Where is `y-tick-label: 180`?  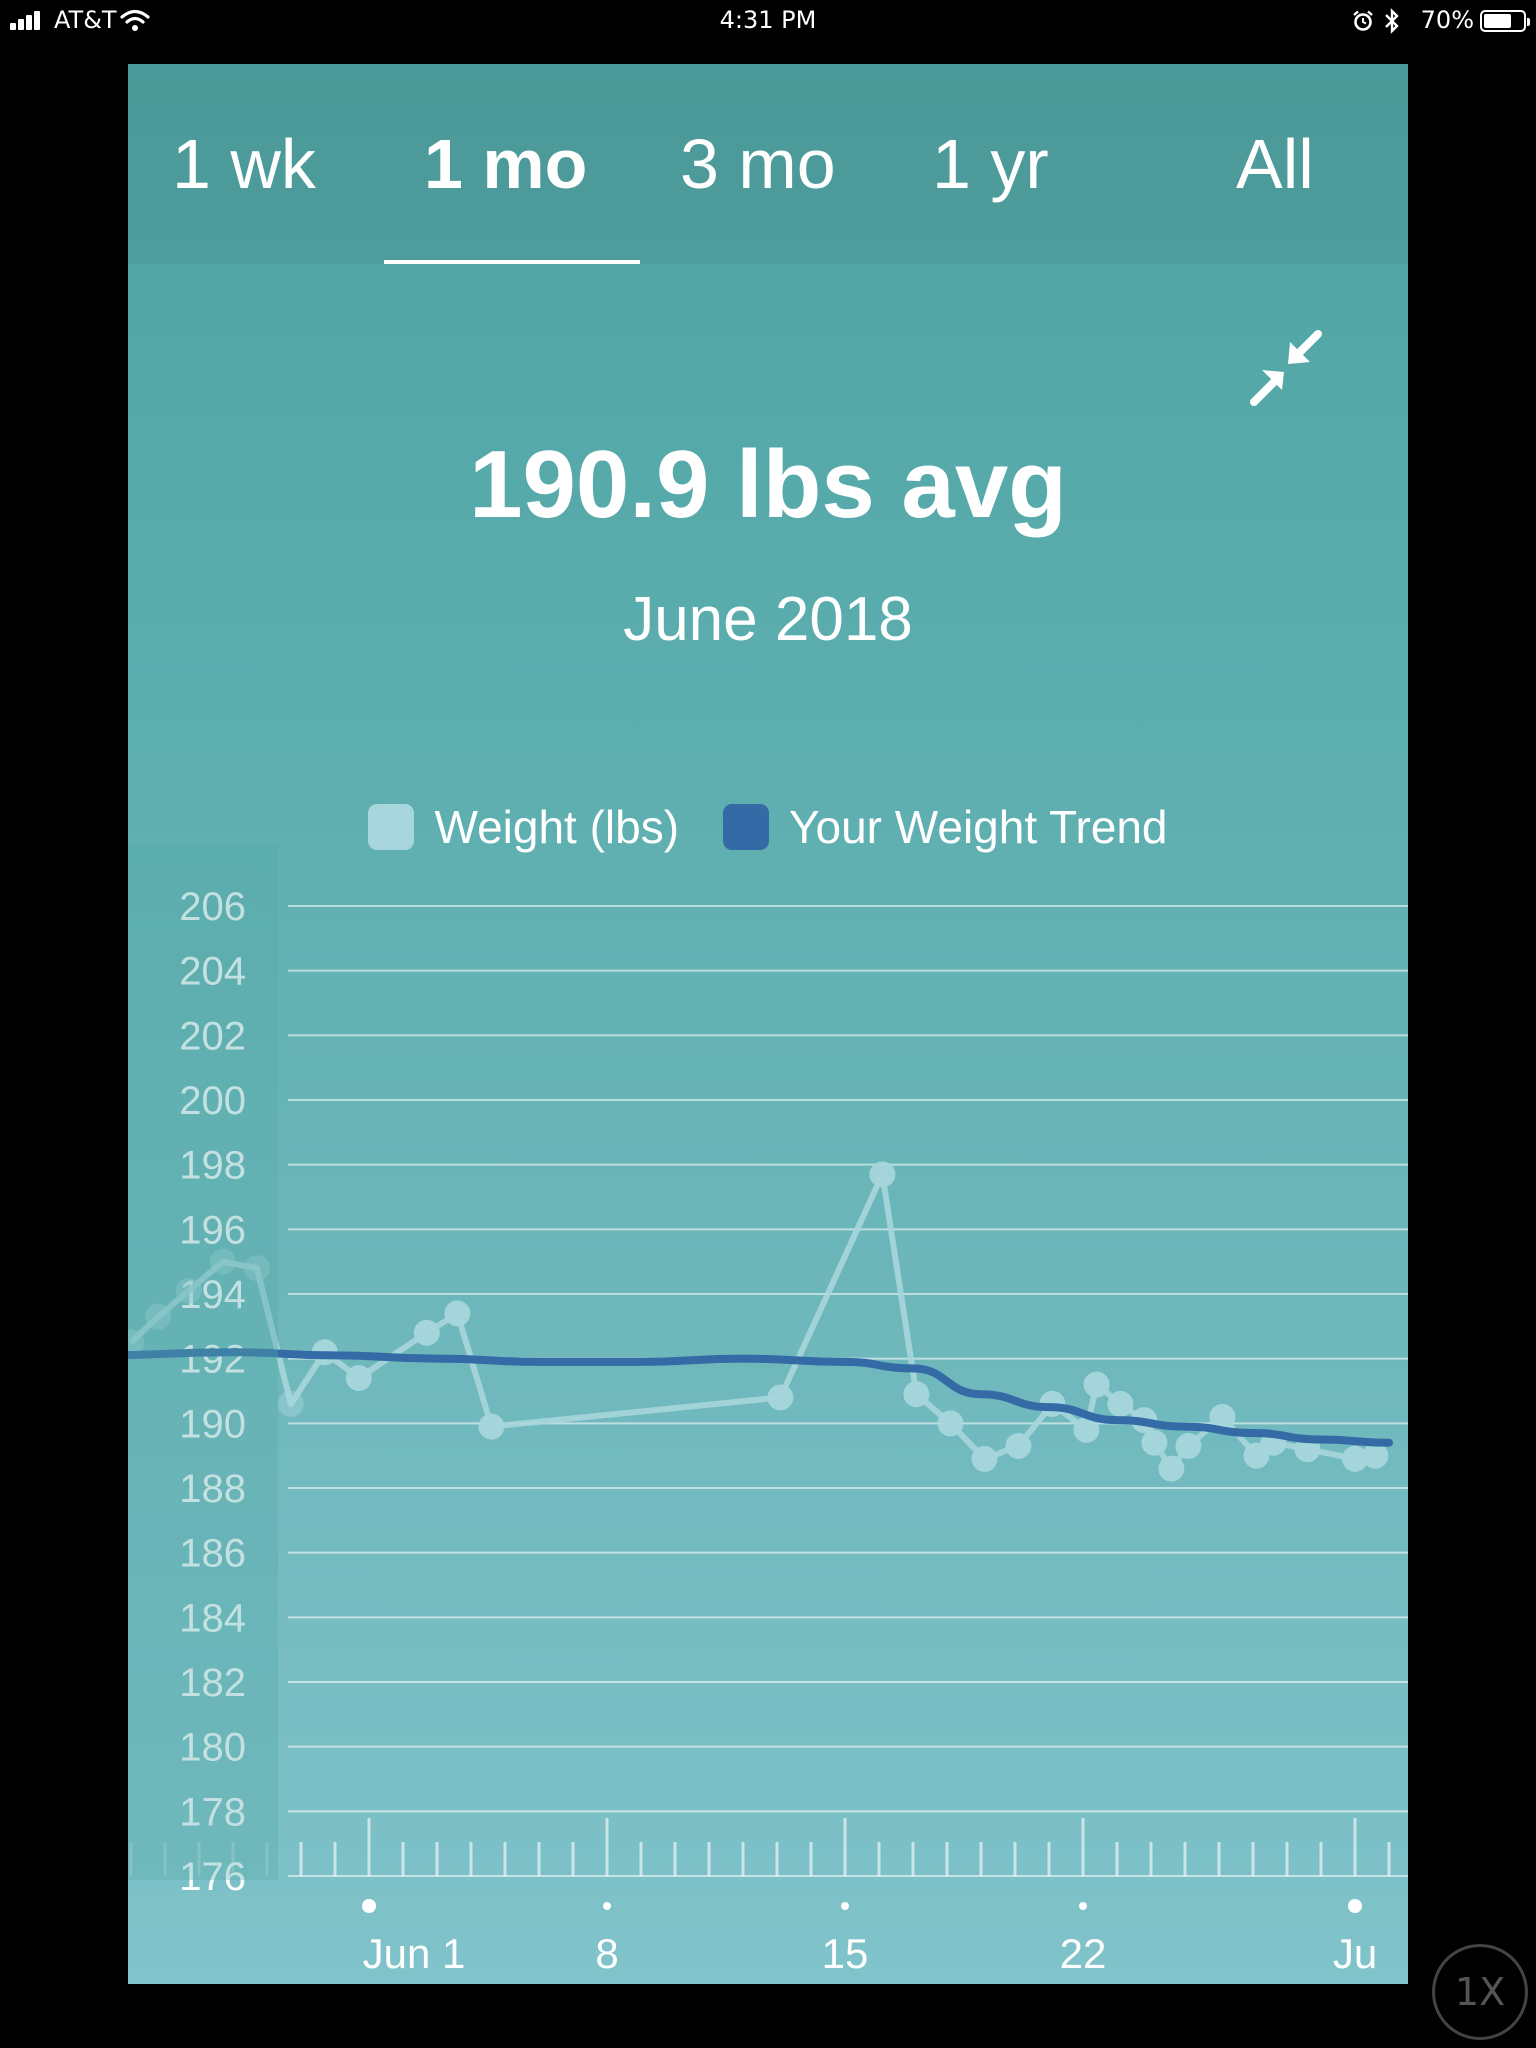
y-tick-label: 180 is located at coordinates (212, 1748).